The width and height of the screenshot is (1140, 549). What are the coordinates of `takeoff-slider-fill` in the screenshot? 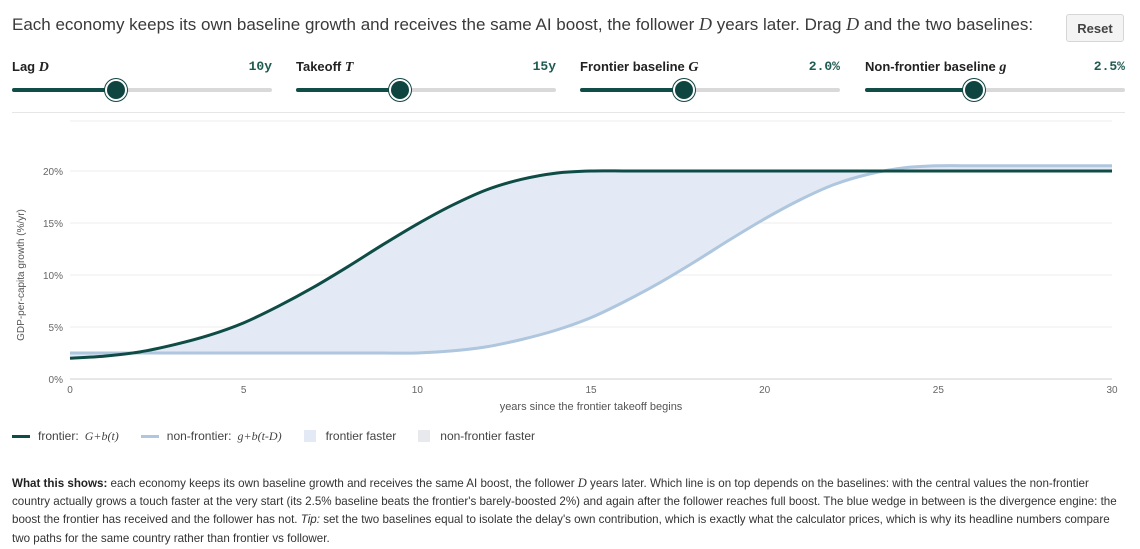 It's located at (348, 90).